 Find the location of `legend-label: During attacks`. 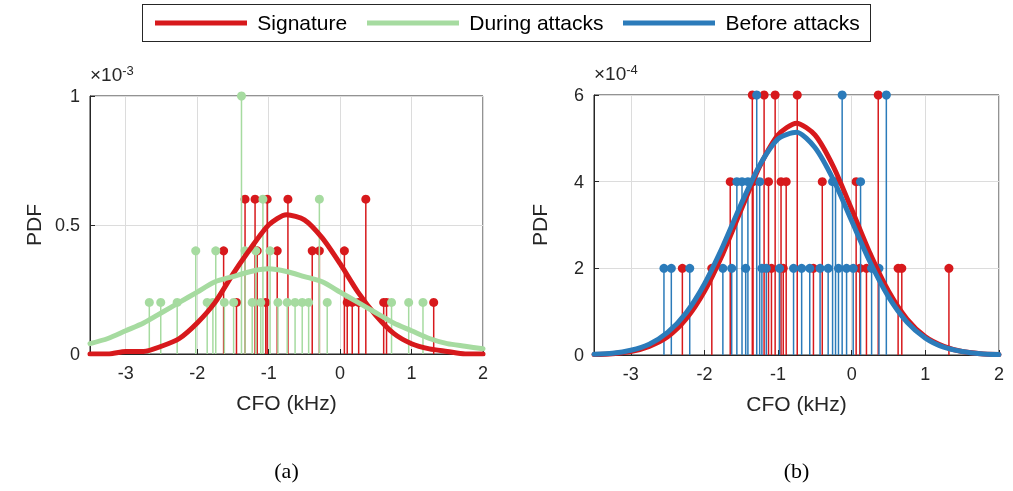

legend-label: During attacks is located at coordinates (536, 23).